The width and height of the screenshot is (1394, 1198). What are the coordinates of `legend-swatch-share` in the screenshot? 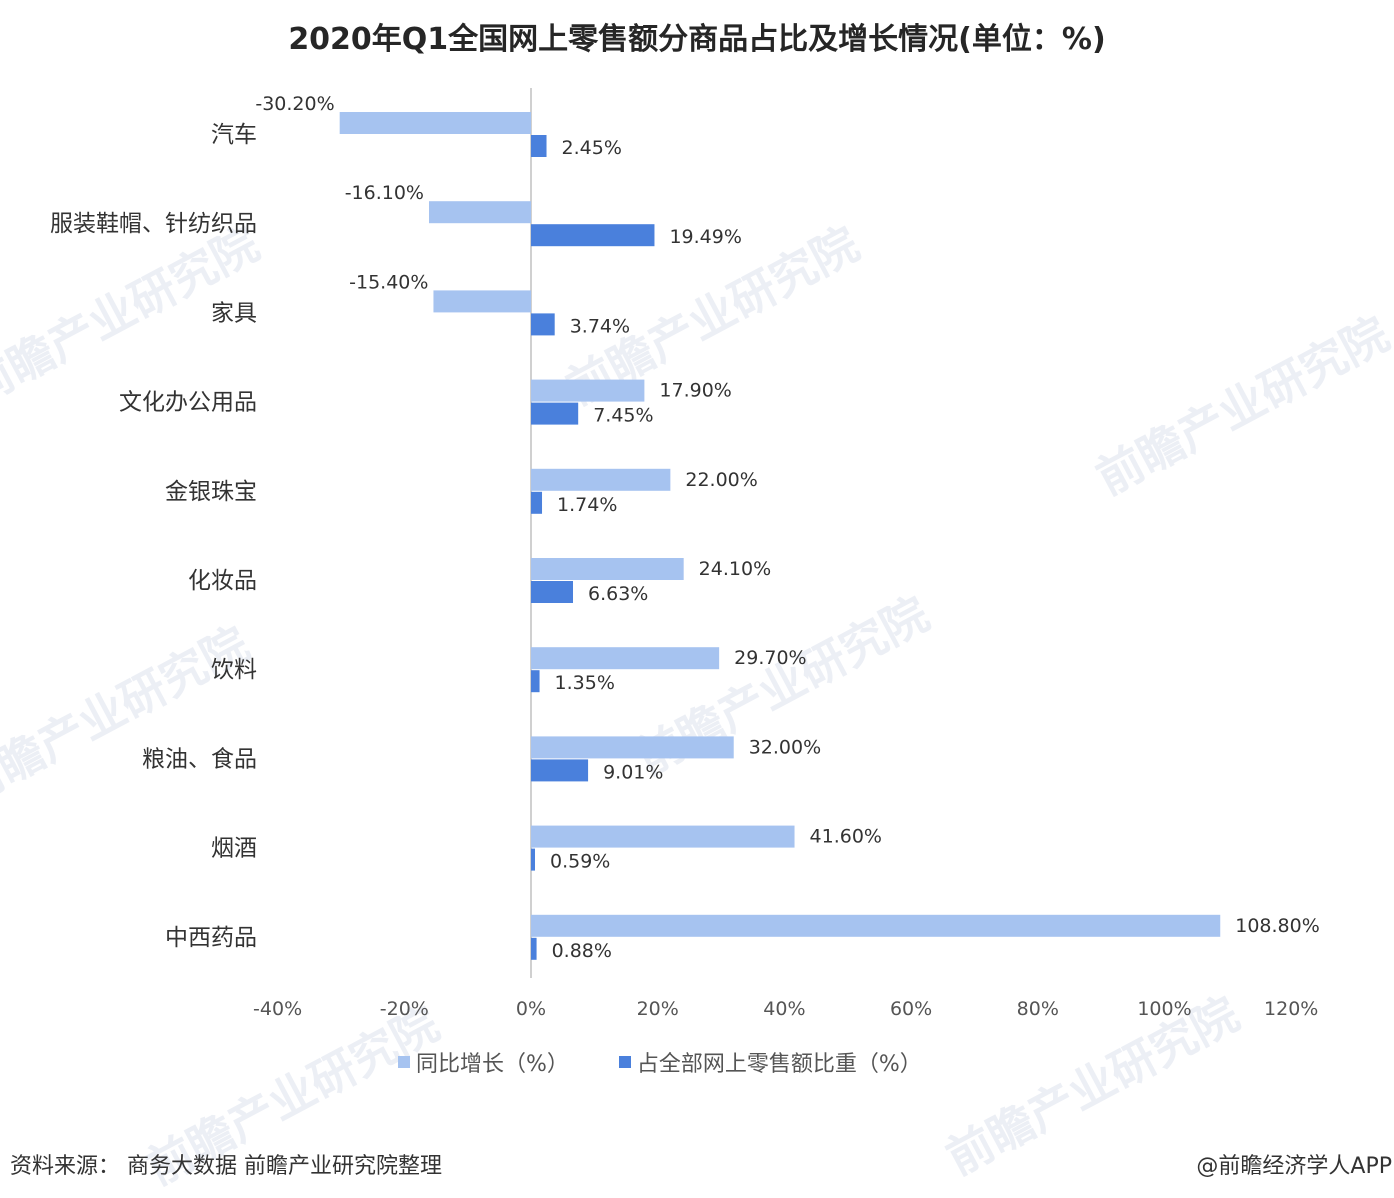 It's located at (624, 1062).